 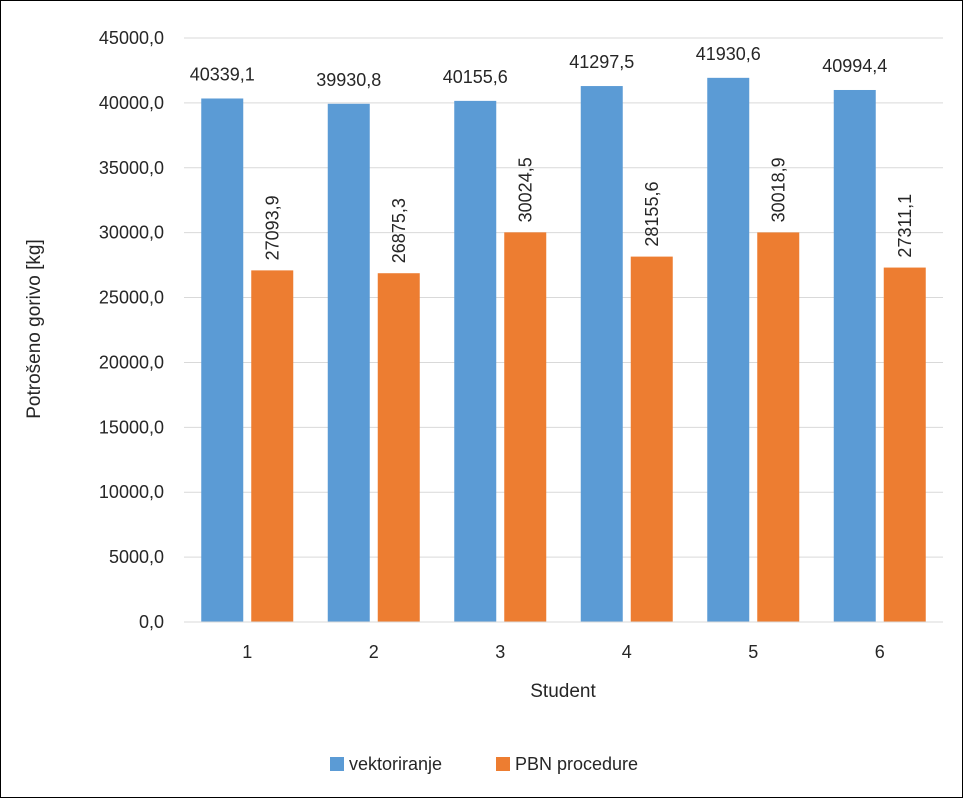 I want to click on y-axis-label: Potrošeno gorivo [kg], so click(x=34, y=329).